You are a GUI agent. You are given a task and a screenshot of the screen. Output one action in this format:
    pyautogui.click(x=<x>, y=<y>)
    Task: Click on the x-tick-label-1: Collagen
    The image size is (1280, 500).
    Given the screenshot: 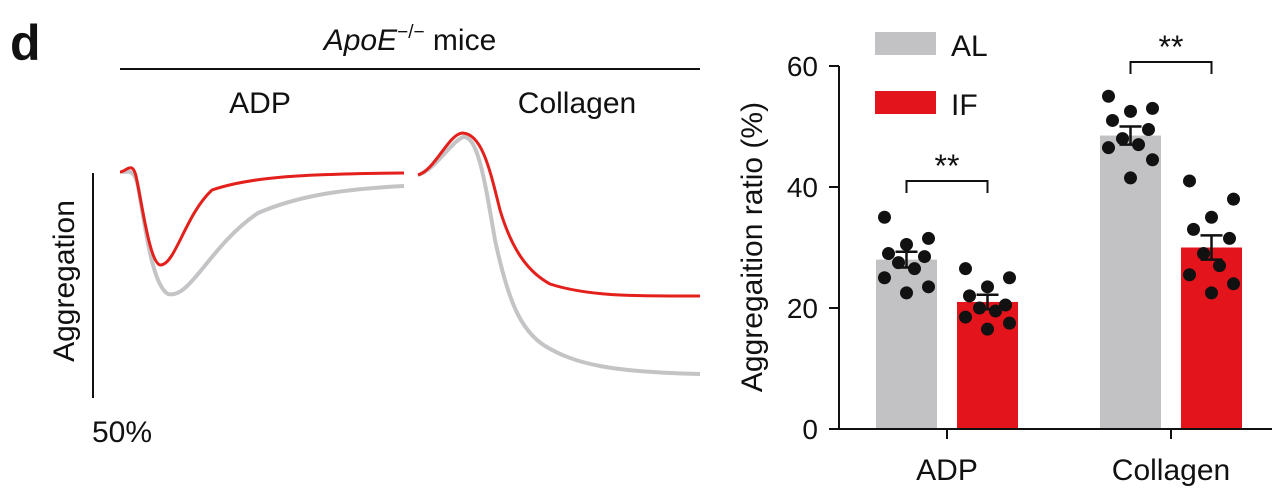 What is the action you would take?
    pyautogui.click(x=1171, y=470)
    